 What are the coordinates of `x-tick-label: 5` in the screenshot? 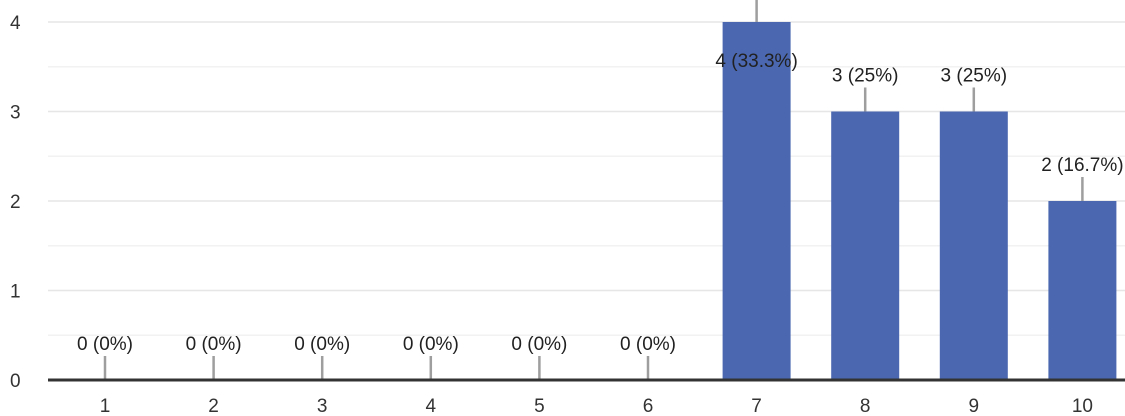 It's located at (539, 406).